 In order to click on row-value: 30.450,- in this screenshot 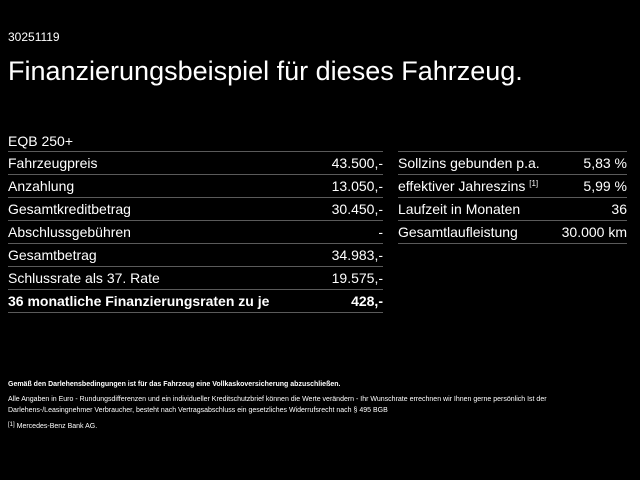, I will do `click(357, 209)`.